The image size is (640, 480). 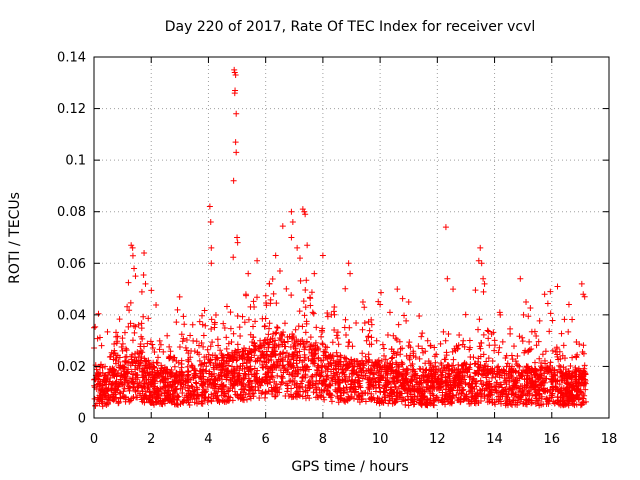 What do you see at coordinates (266, 439) in the screenshot?
I see `x-tick-label: 6` at bounding box center [266, 439].